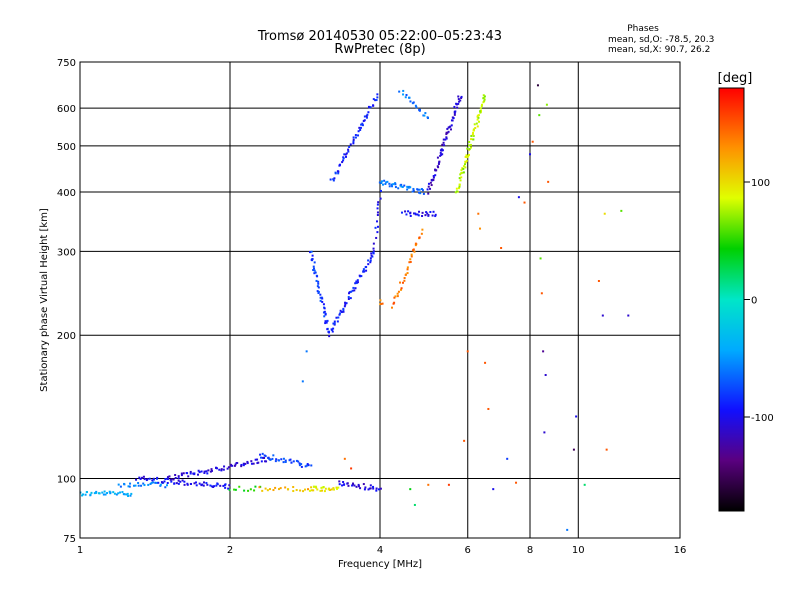 The image size is (800, 600). I want to click on x-tick-label: 1, so click(80, 550).